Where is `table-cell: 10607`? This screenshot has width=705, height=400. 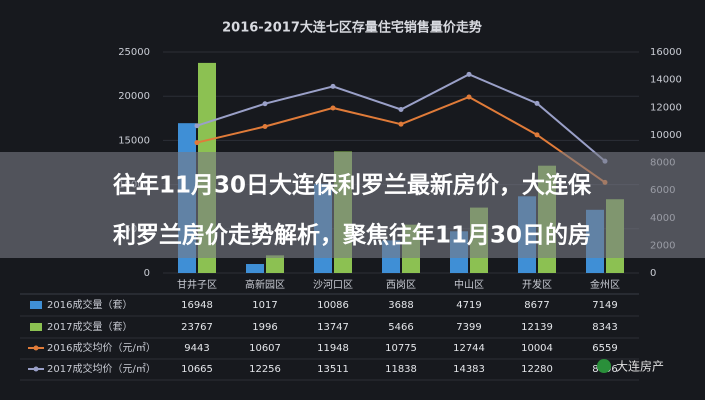
table-cell: 10607 is located at coordinates (265, 348).